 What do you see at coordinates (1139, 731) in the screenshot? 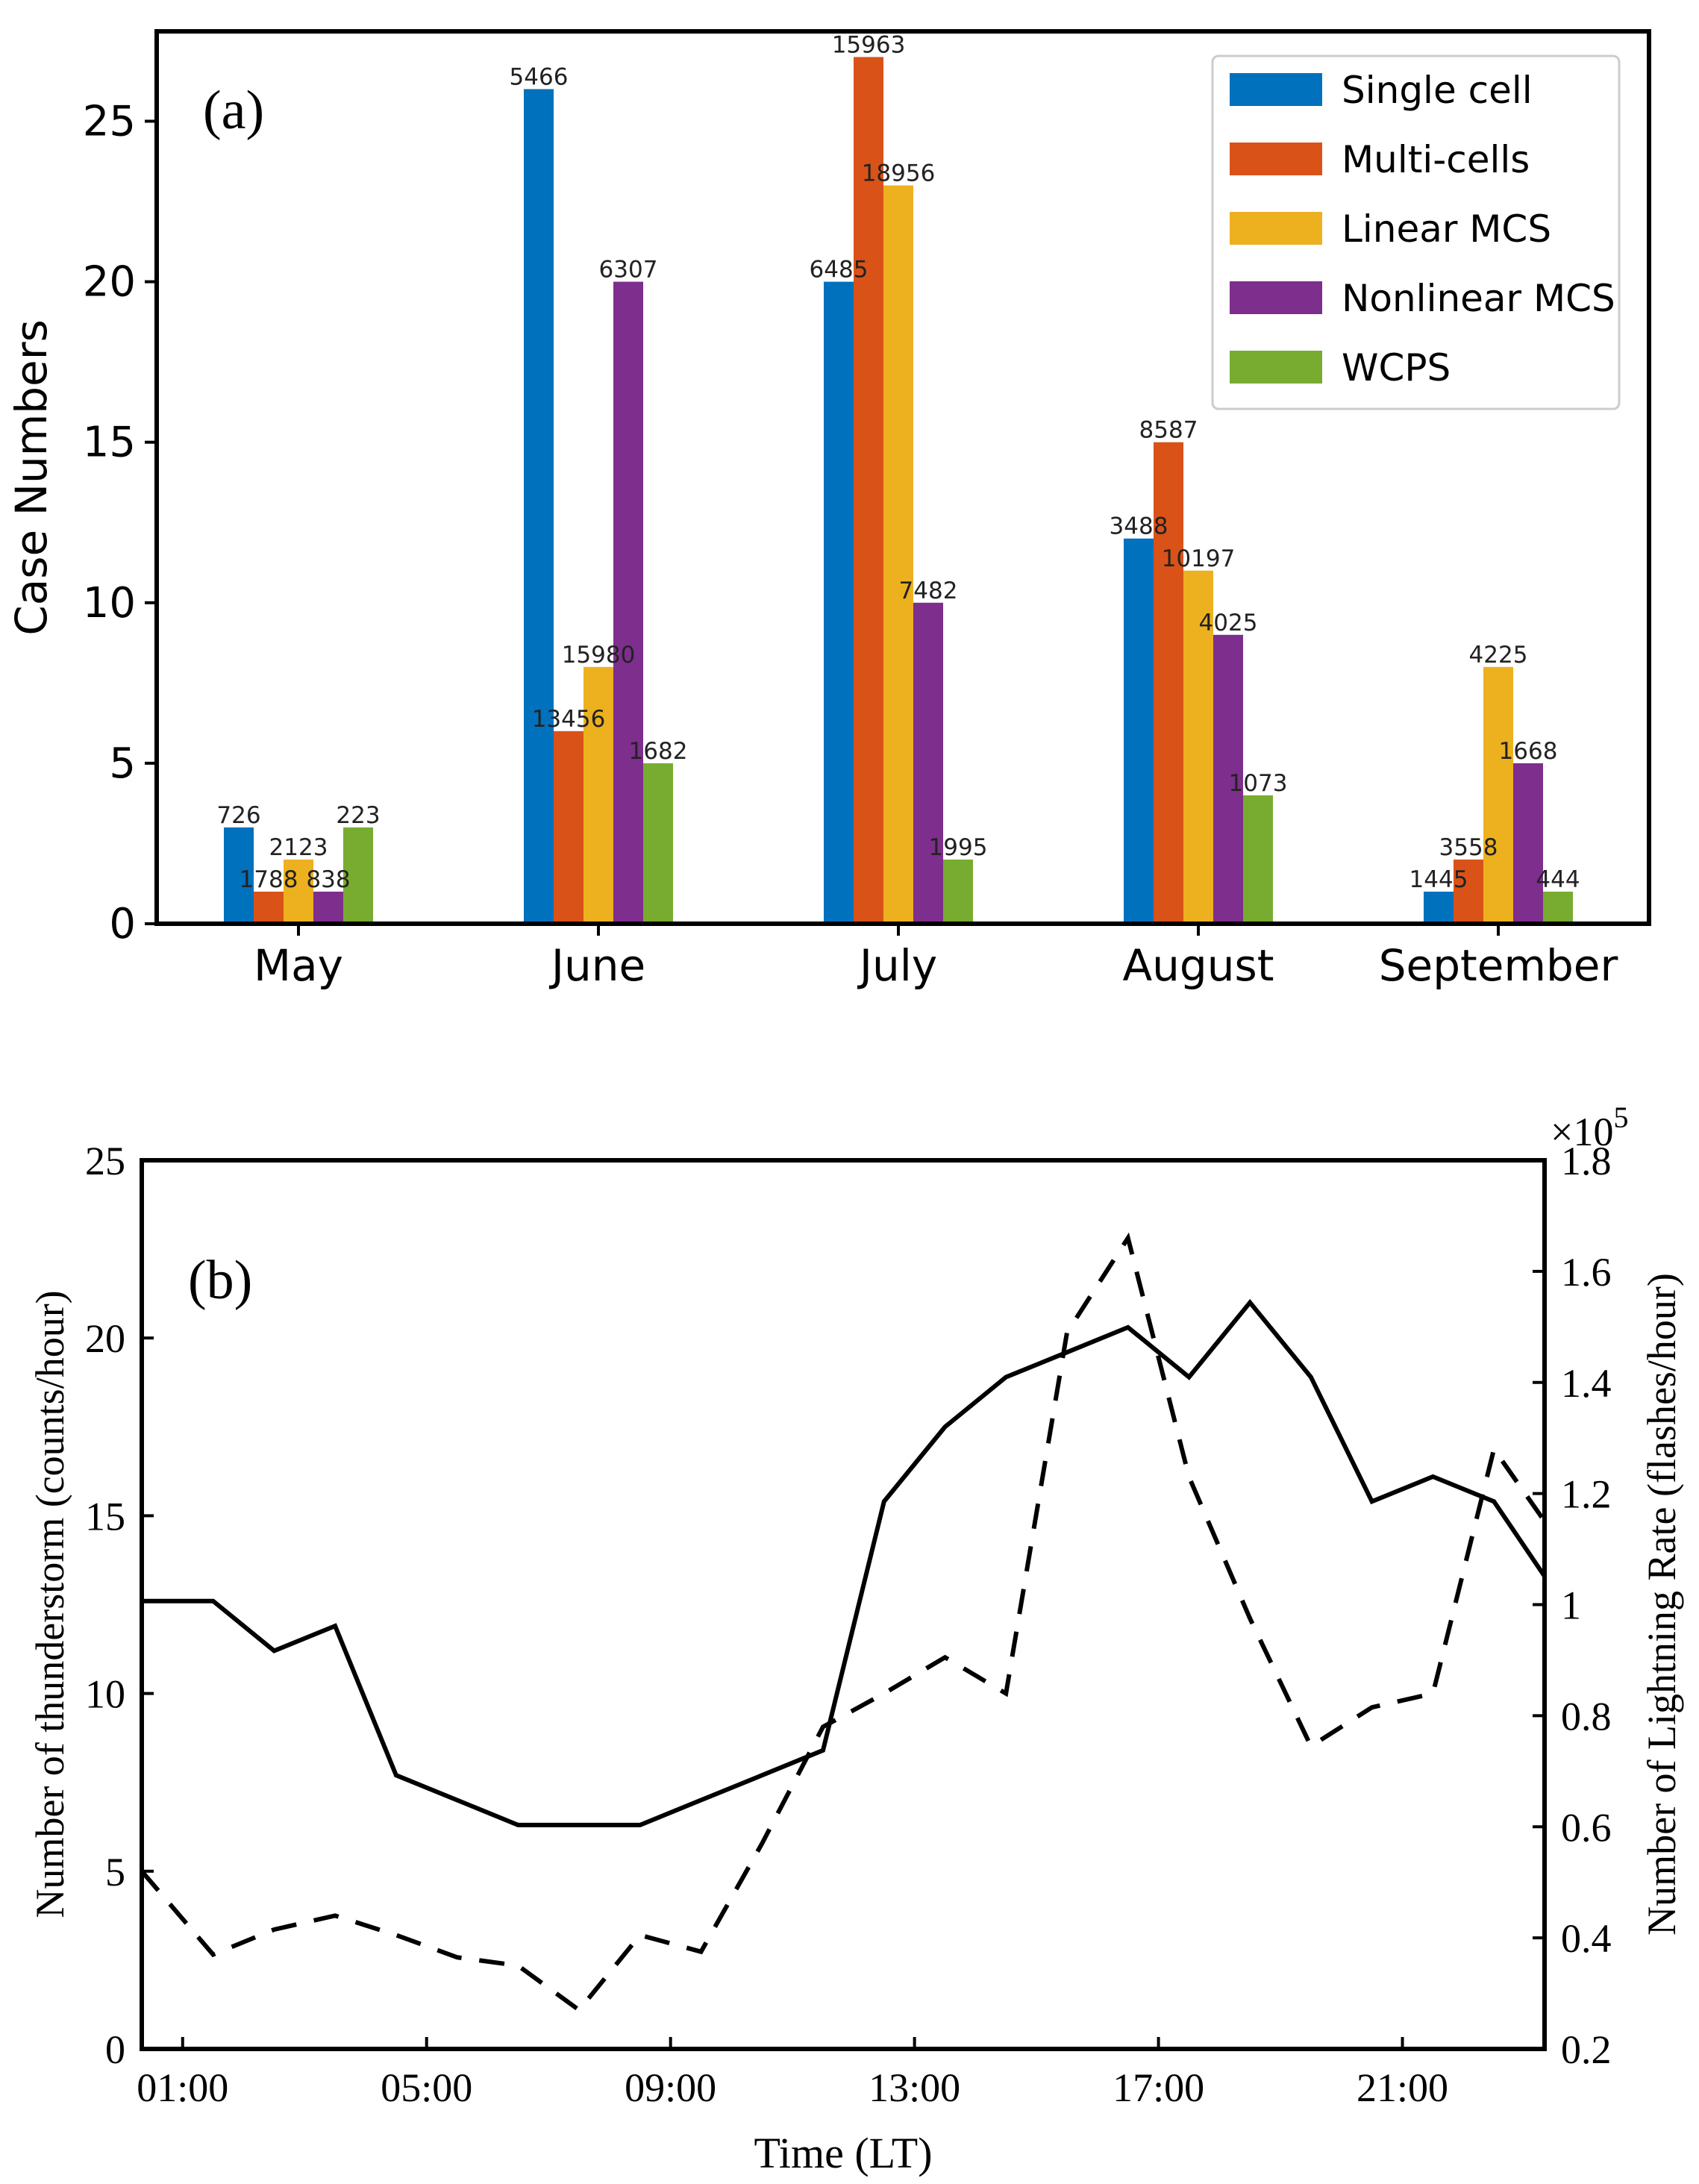
I see `bar-single-cell-august` at bounding box center [1139, 731].